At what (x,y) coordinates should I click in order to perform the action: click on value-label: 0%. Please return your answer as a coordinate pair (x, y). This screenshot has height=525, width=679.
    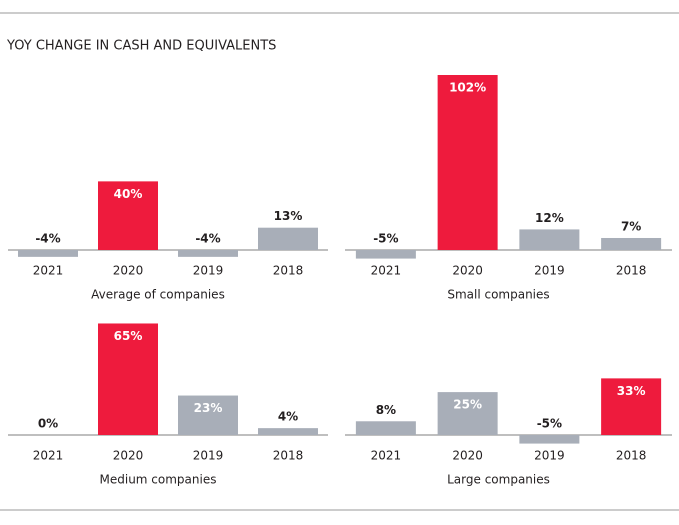
    Looking at the image, I should click on (48, 424).